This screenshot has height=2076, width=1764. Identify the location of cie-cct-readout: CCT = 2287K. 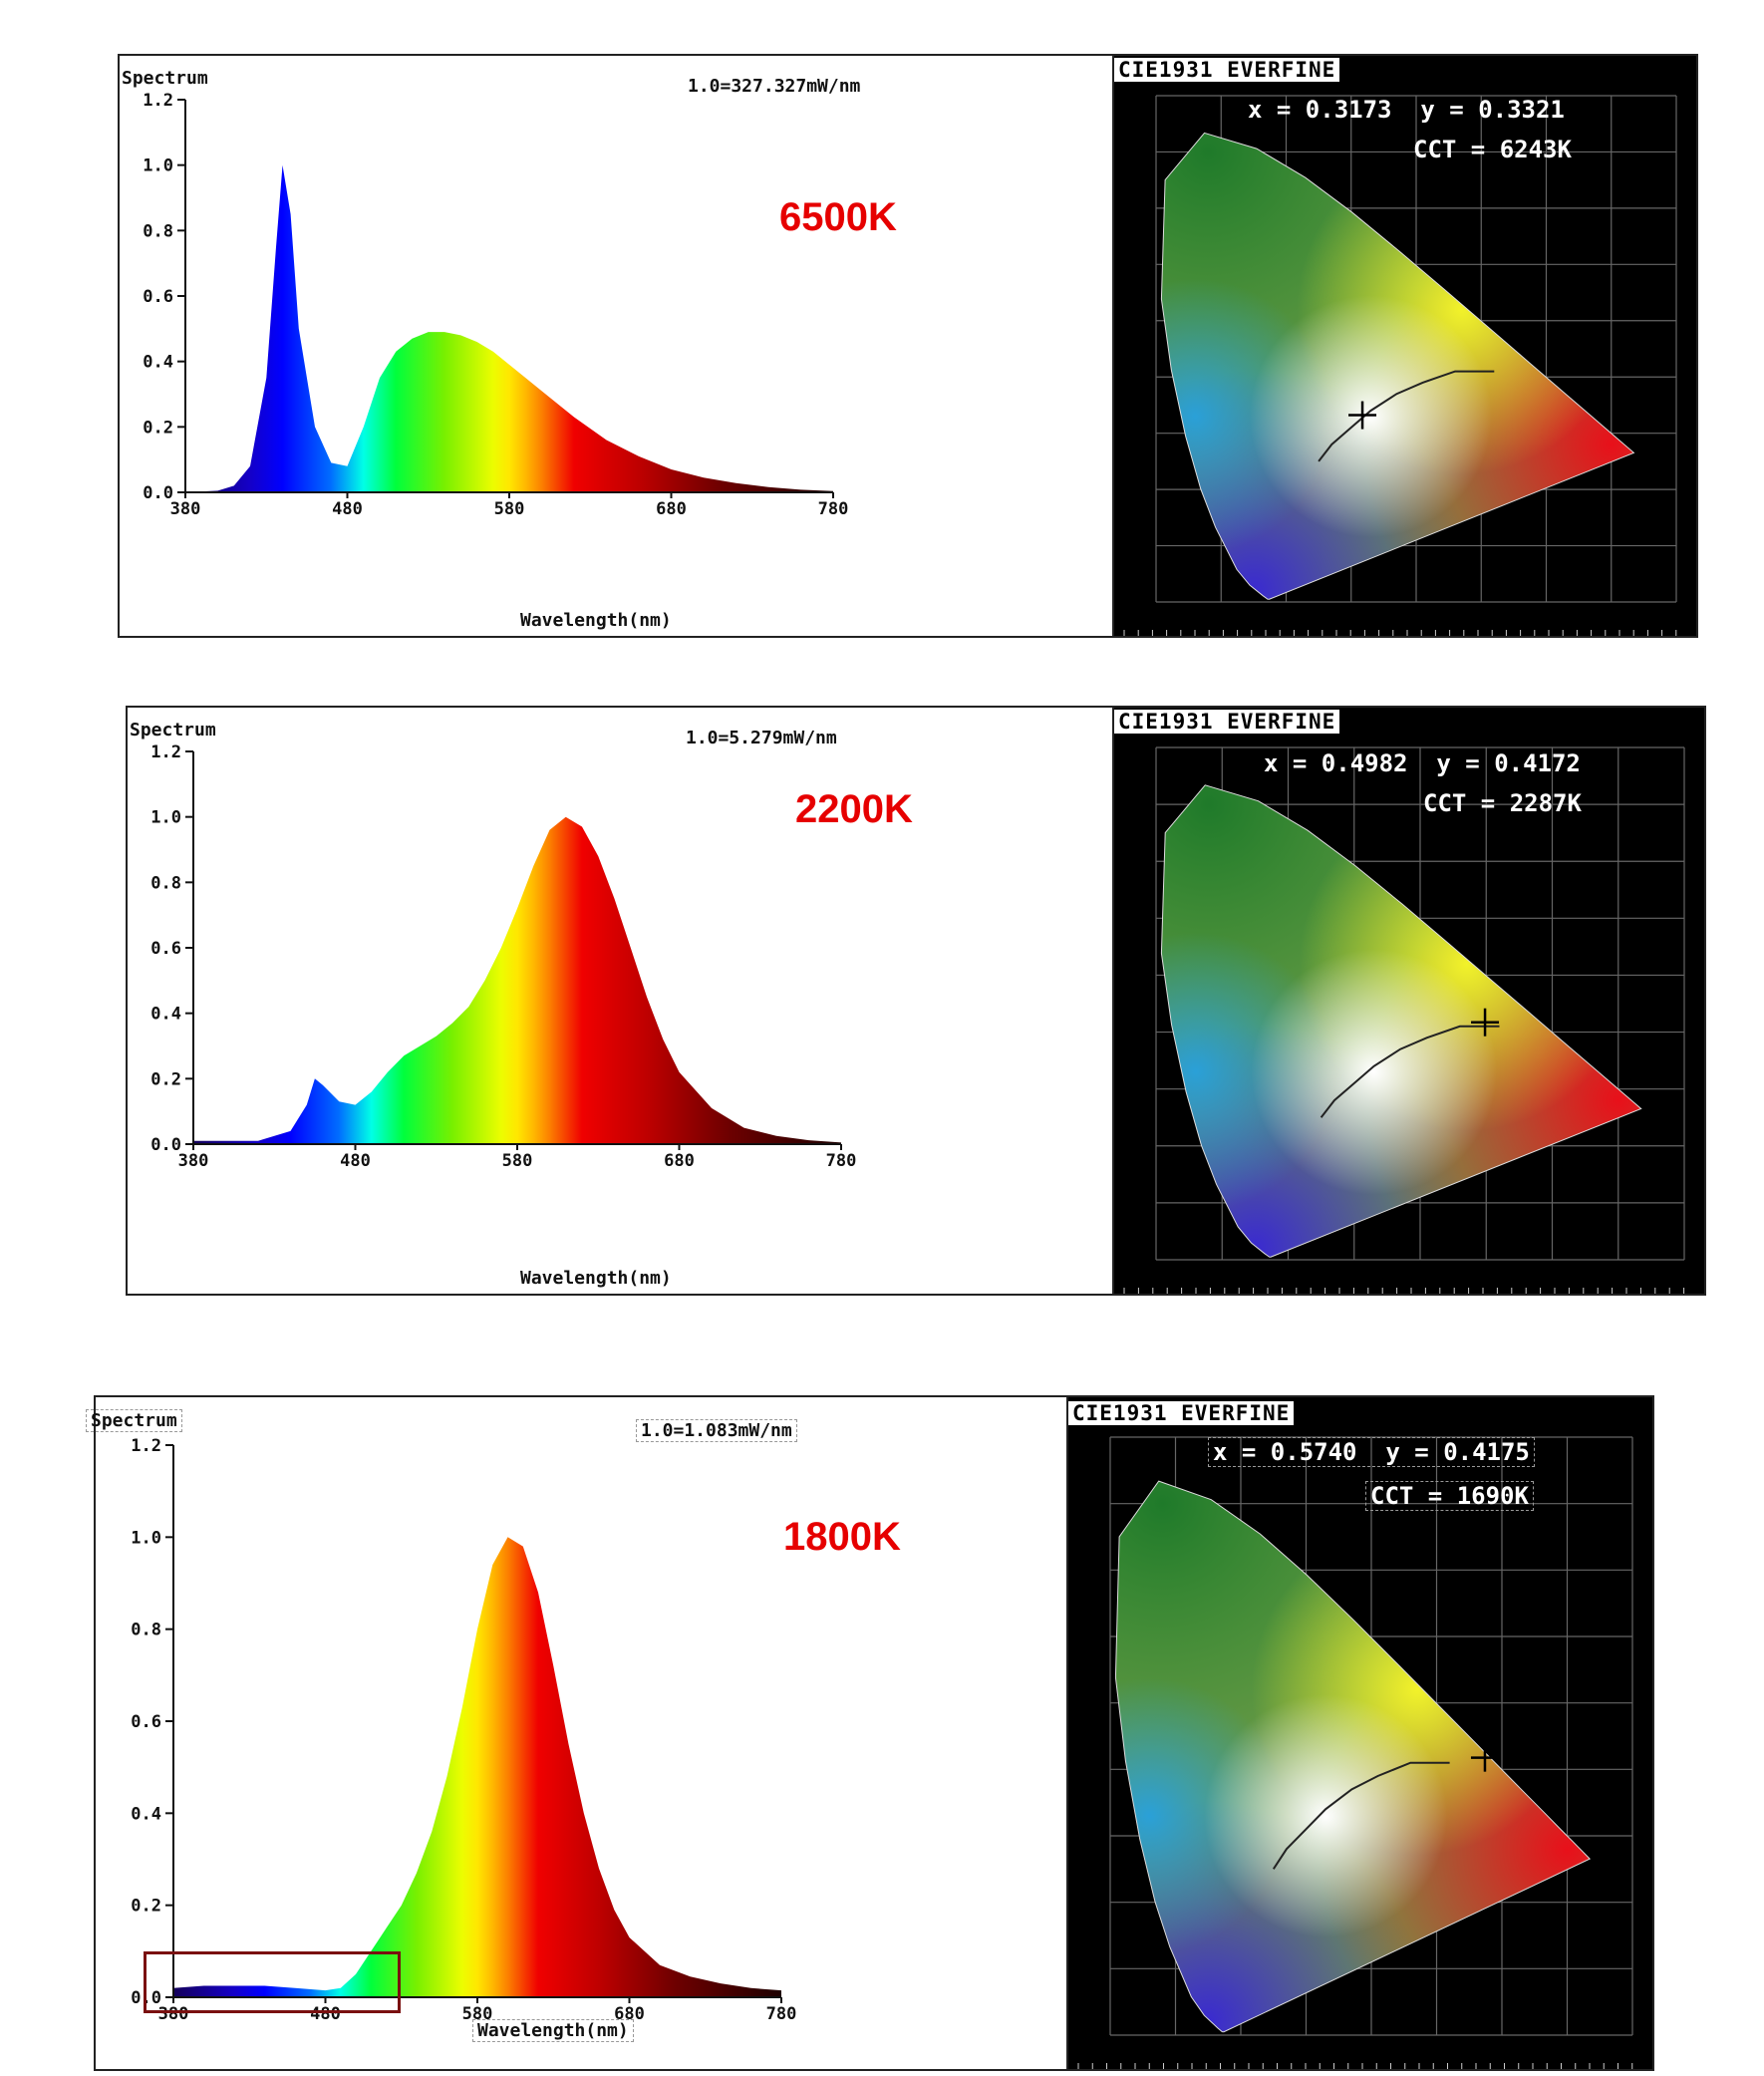
(1502, 803).